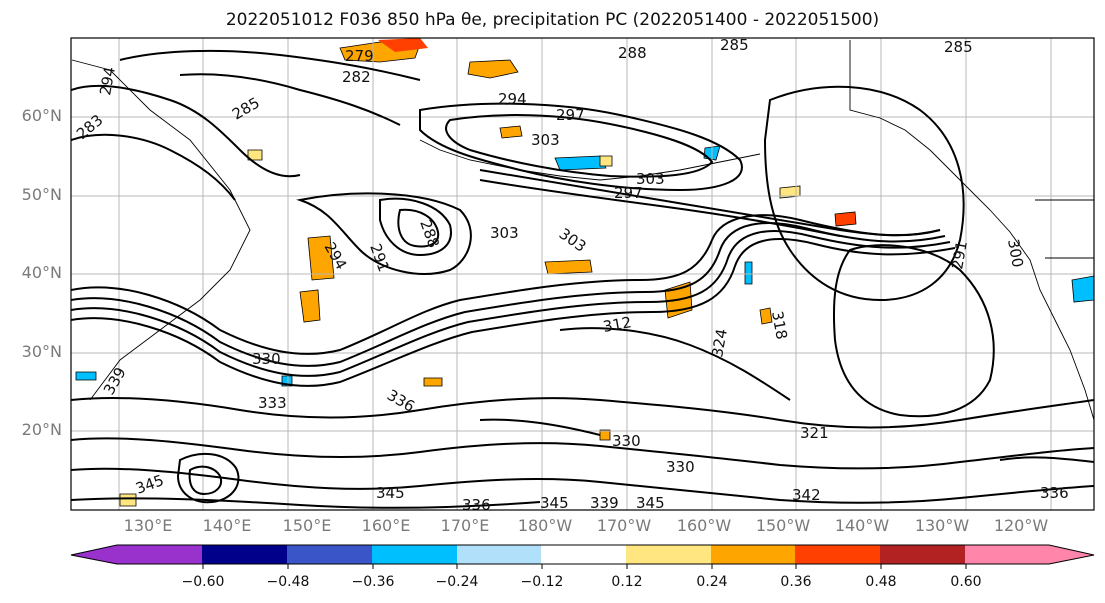  What do you see at coordinates (356, 77) in the screenshot?
I see `contour-label: 282` at bounding box center [356, 77].